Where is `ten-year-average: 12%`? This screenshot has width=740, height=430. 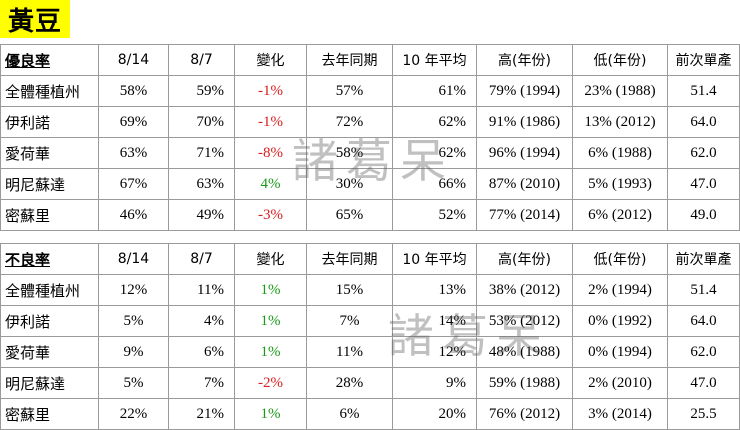 ten-year-average: 12% is located at coordinates (434, 352).